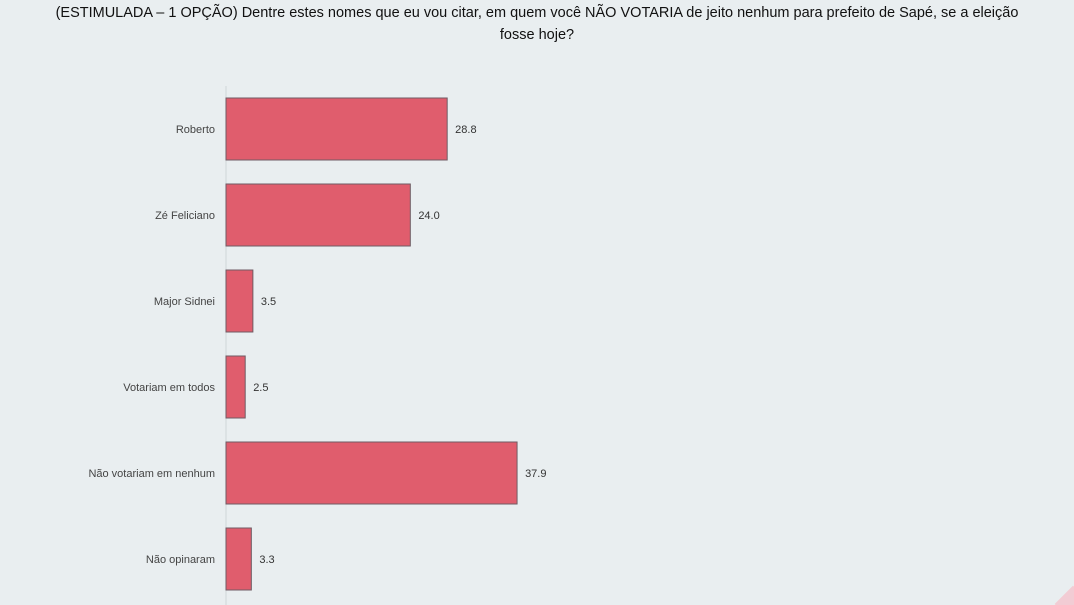 The image size is (1074, 605). Describe the element at coordinates (465, 130) in the screenshot. I see `value-label: 28.8` at that location.